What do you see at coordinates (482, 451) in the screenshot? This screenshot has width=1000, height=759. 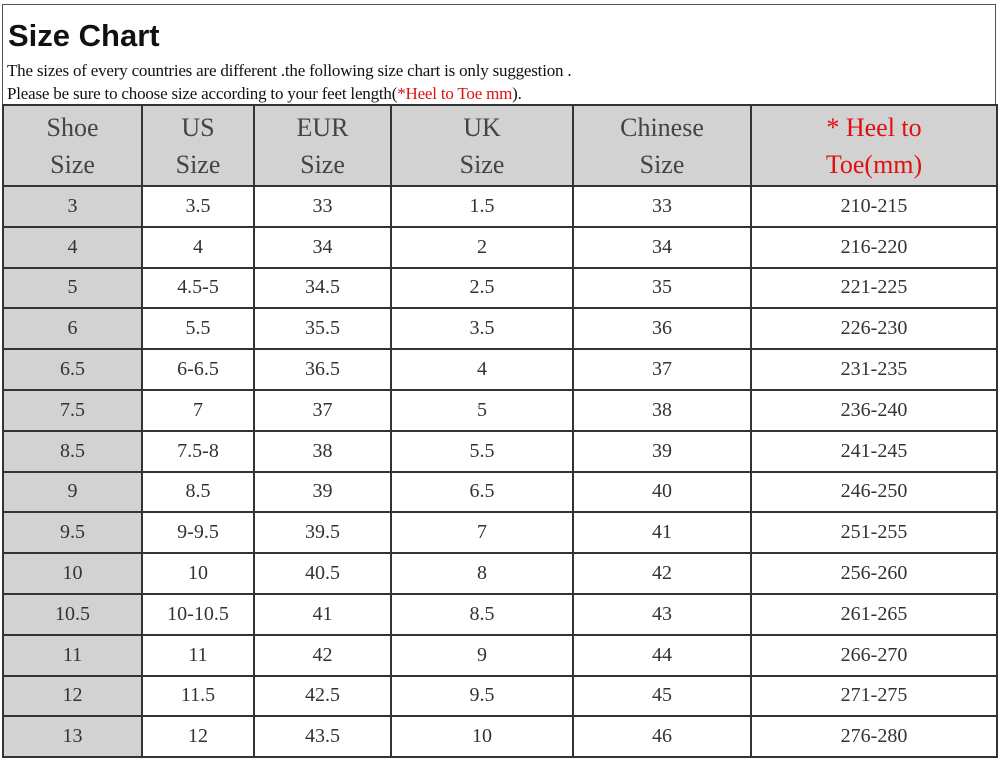 I see `cell-uk-size: 5.5` at bounding box center [482, 451].